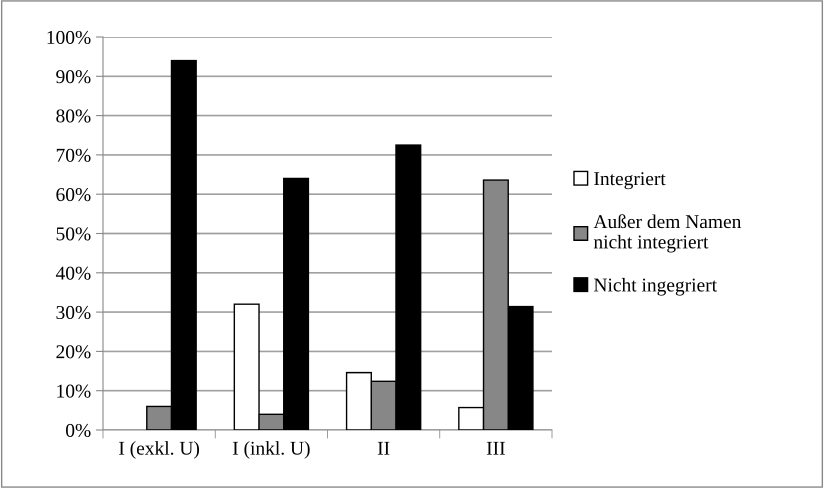 This screenshot has height=488, width=824. I want to click on y-tick-label: 20%, so click(73, 351).